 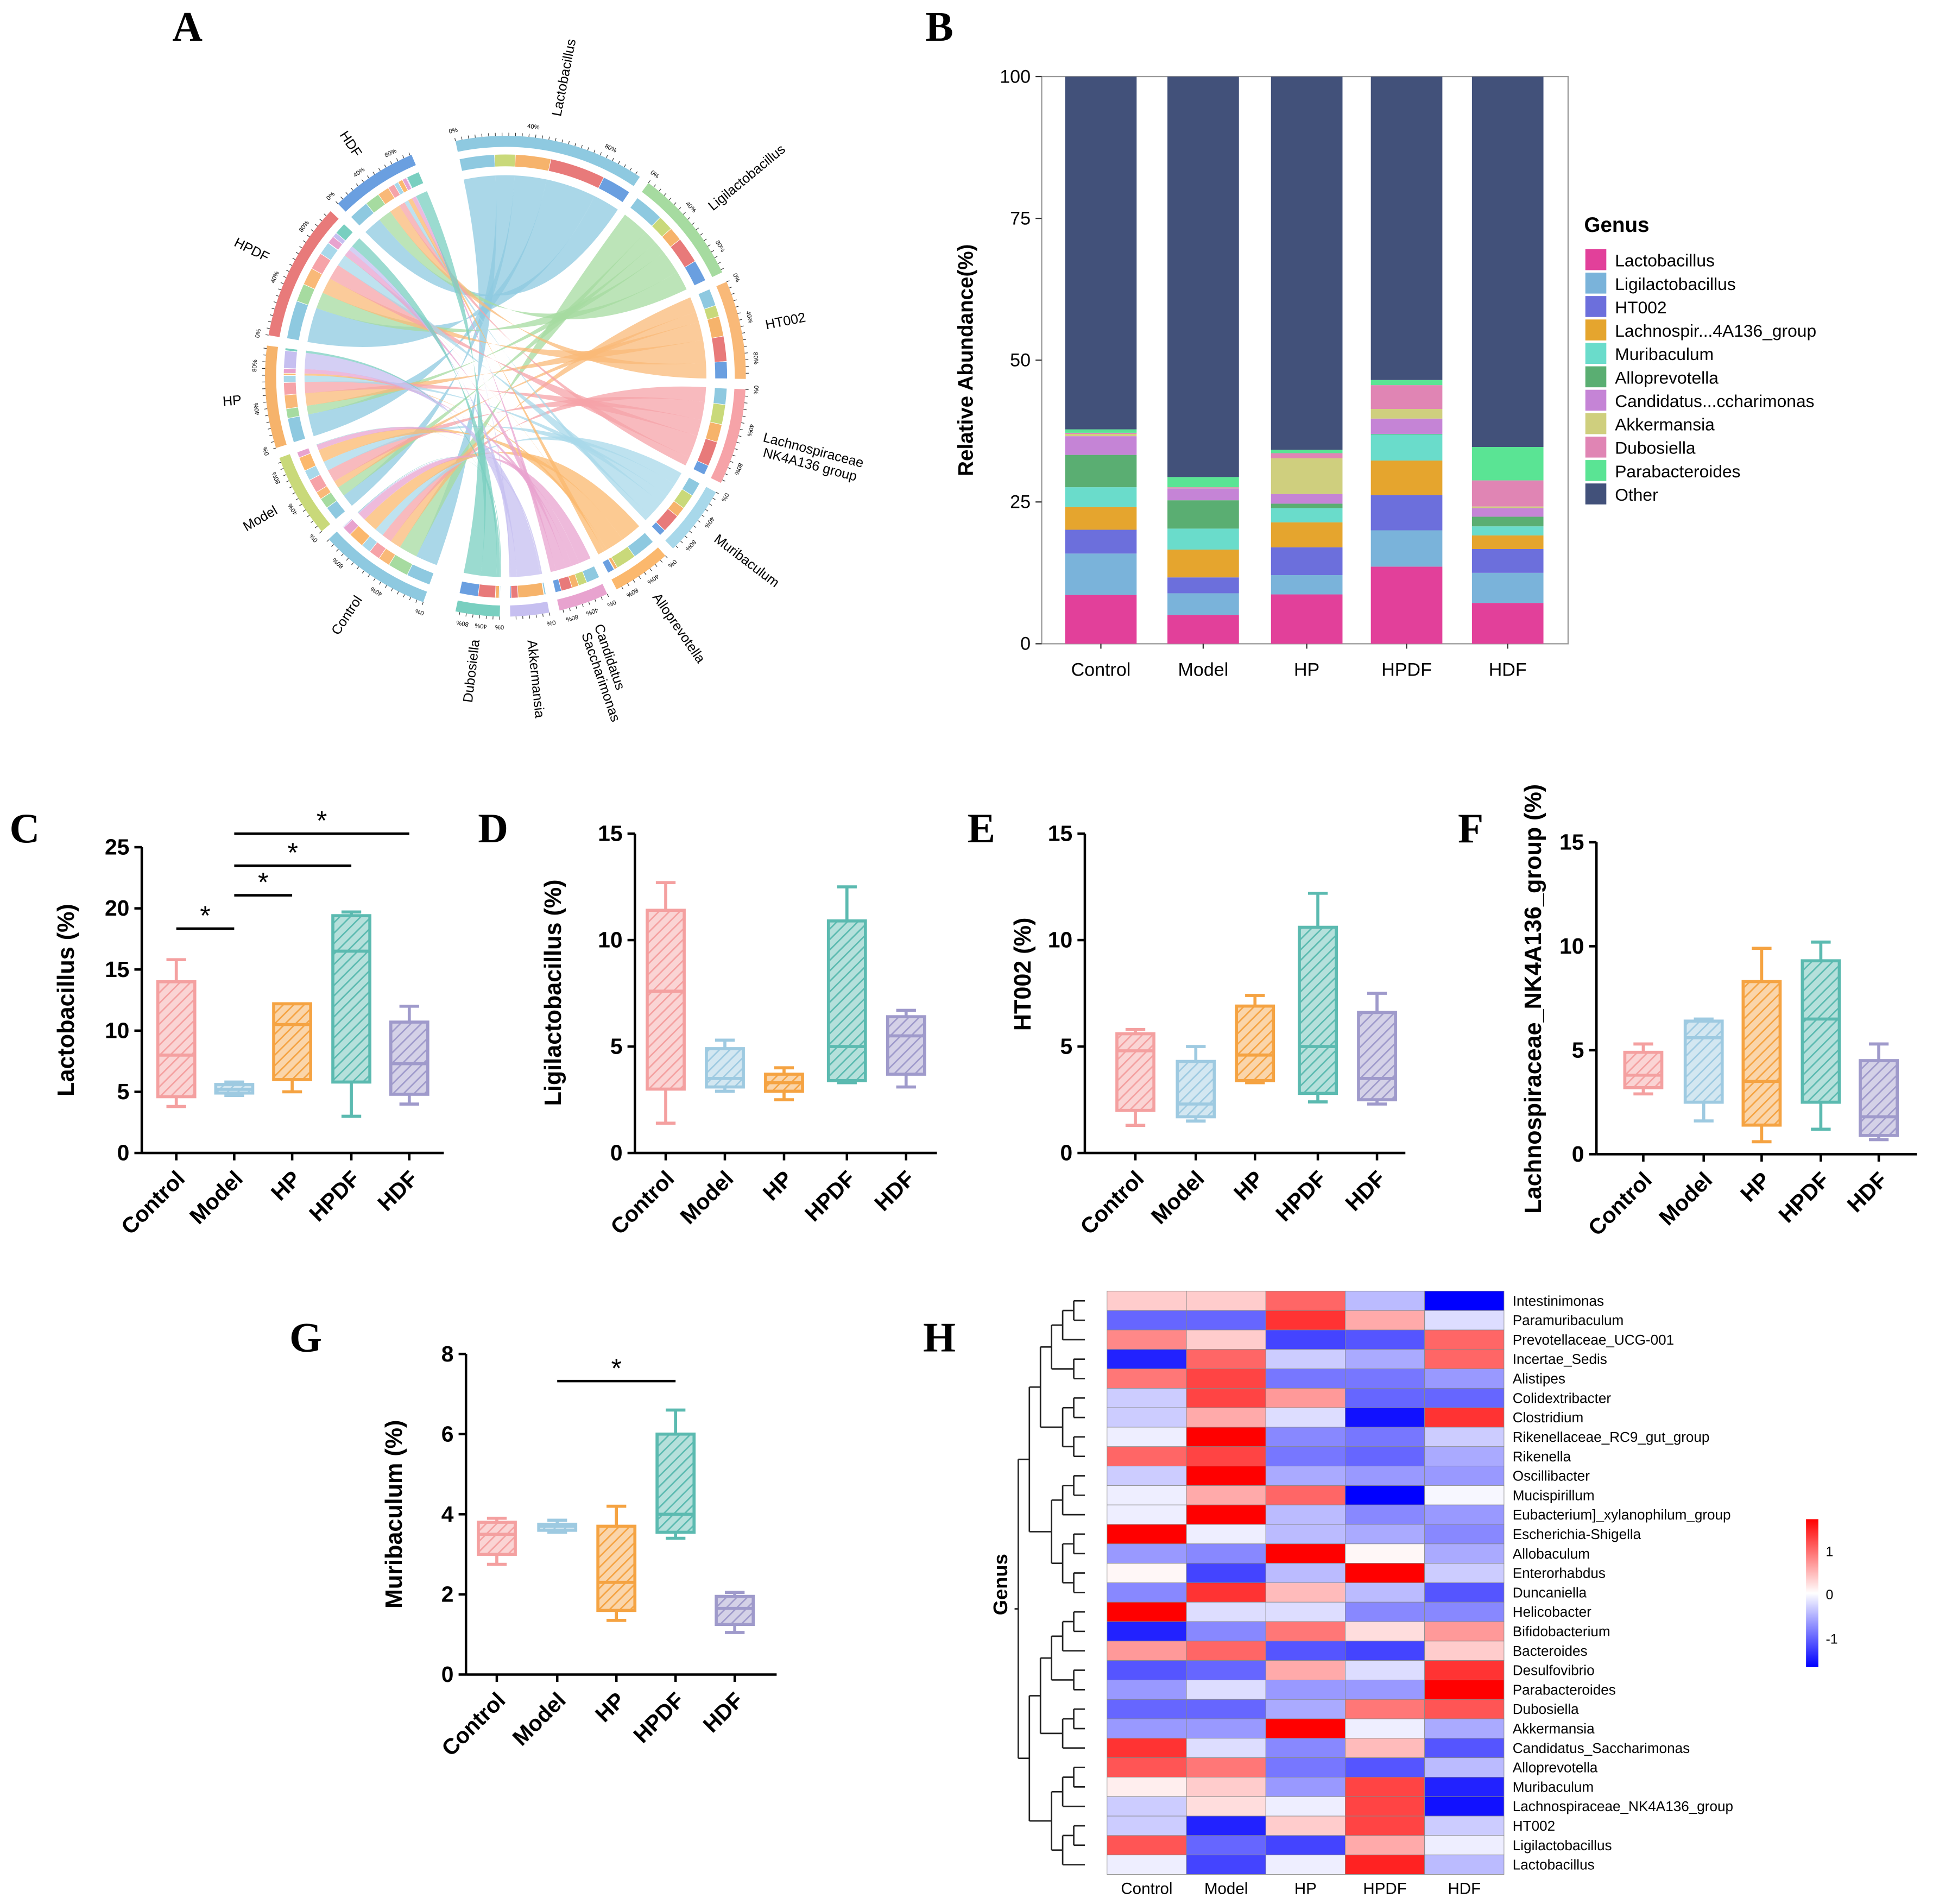 I want to click on bar-segment-Muribaculum-Control, so click(x=1101, y=497).